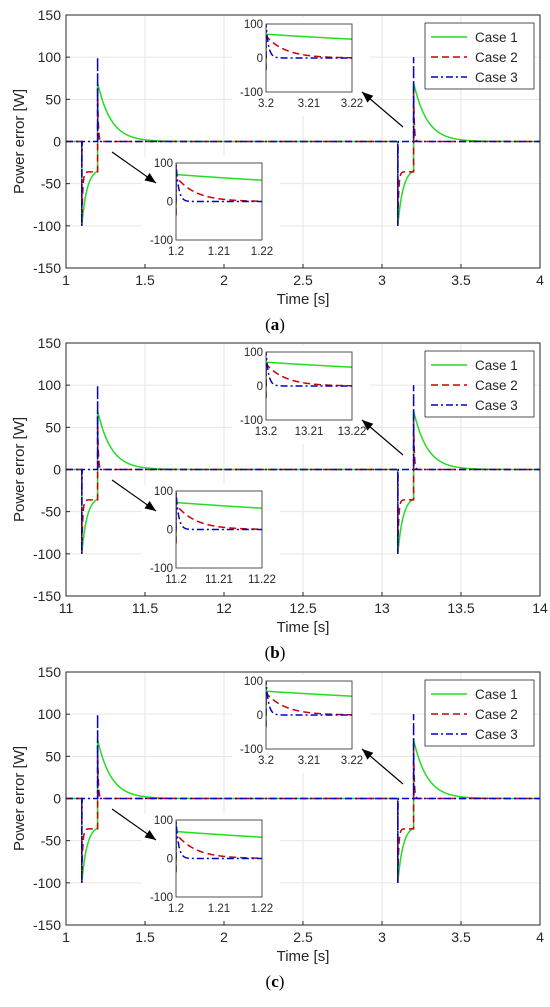  What do you see at coordinates (19, 141) in the screenshot?
I see `y-axis-label: Power error [W]` at bounding box center [19, 141].